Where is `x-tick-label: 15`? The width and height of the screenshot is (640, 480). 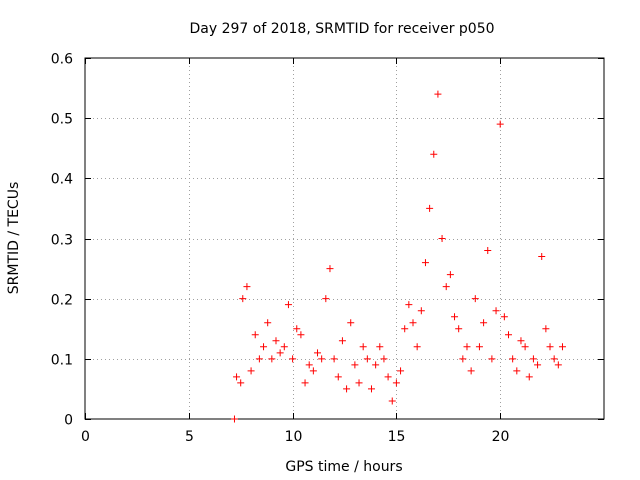 x-tick-label: 15 is located at coordinates (397, 437).